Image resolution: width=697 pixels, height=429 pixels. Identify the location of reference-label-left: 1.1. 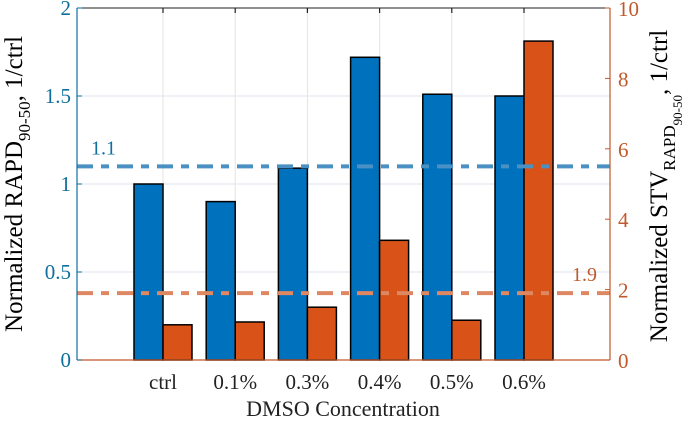
(103, 148).